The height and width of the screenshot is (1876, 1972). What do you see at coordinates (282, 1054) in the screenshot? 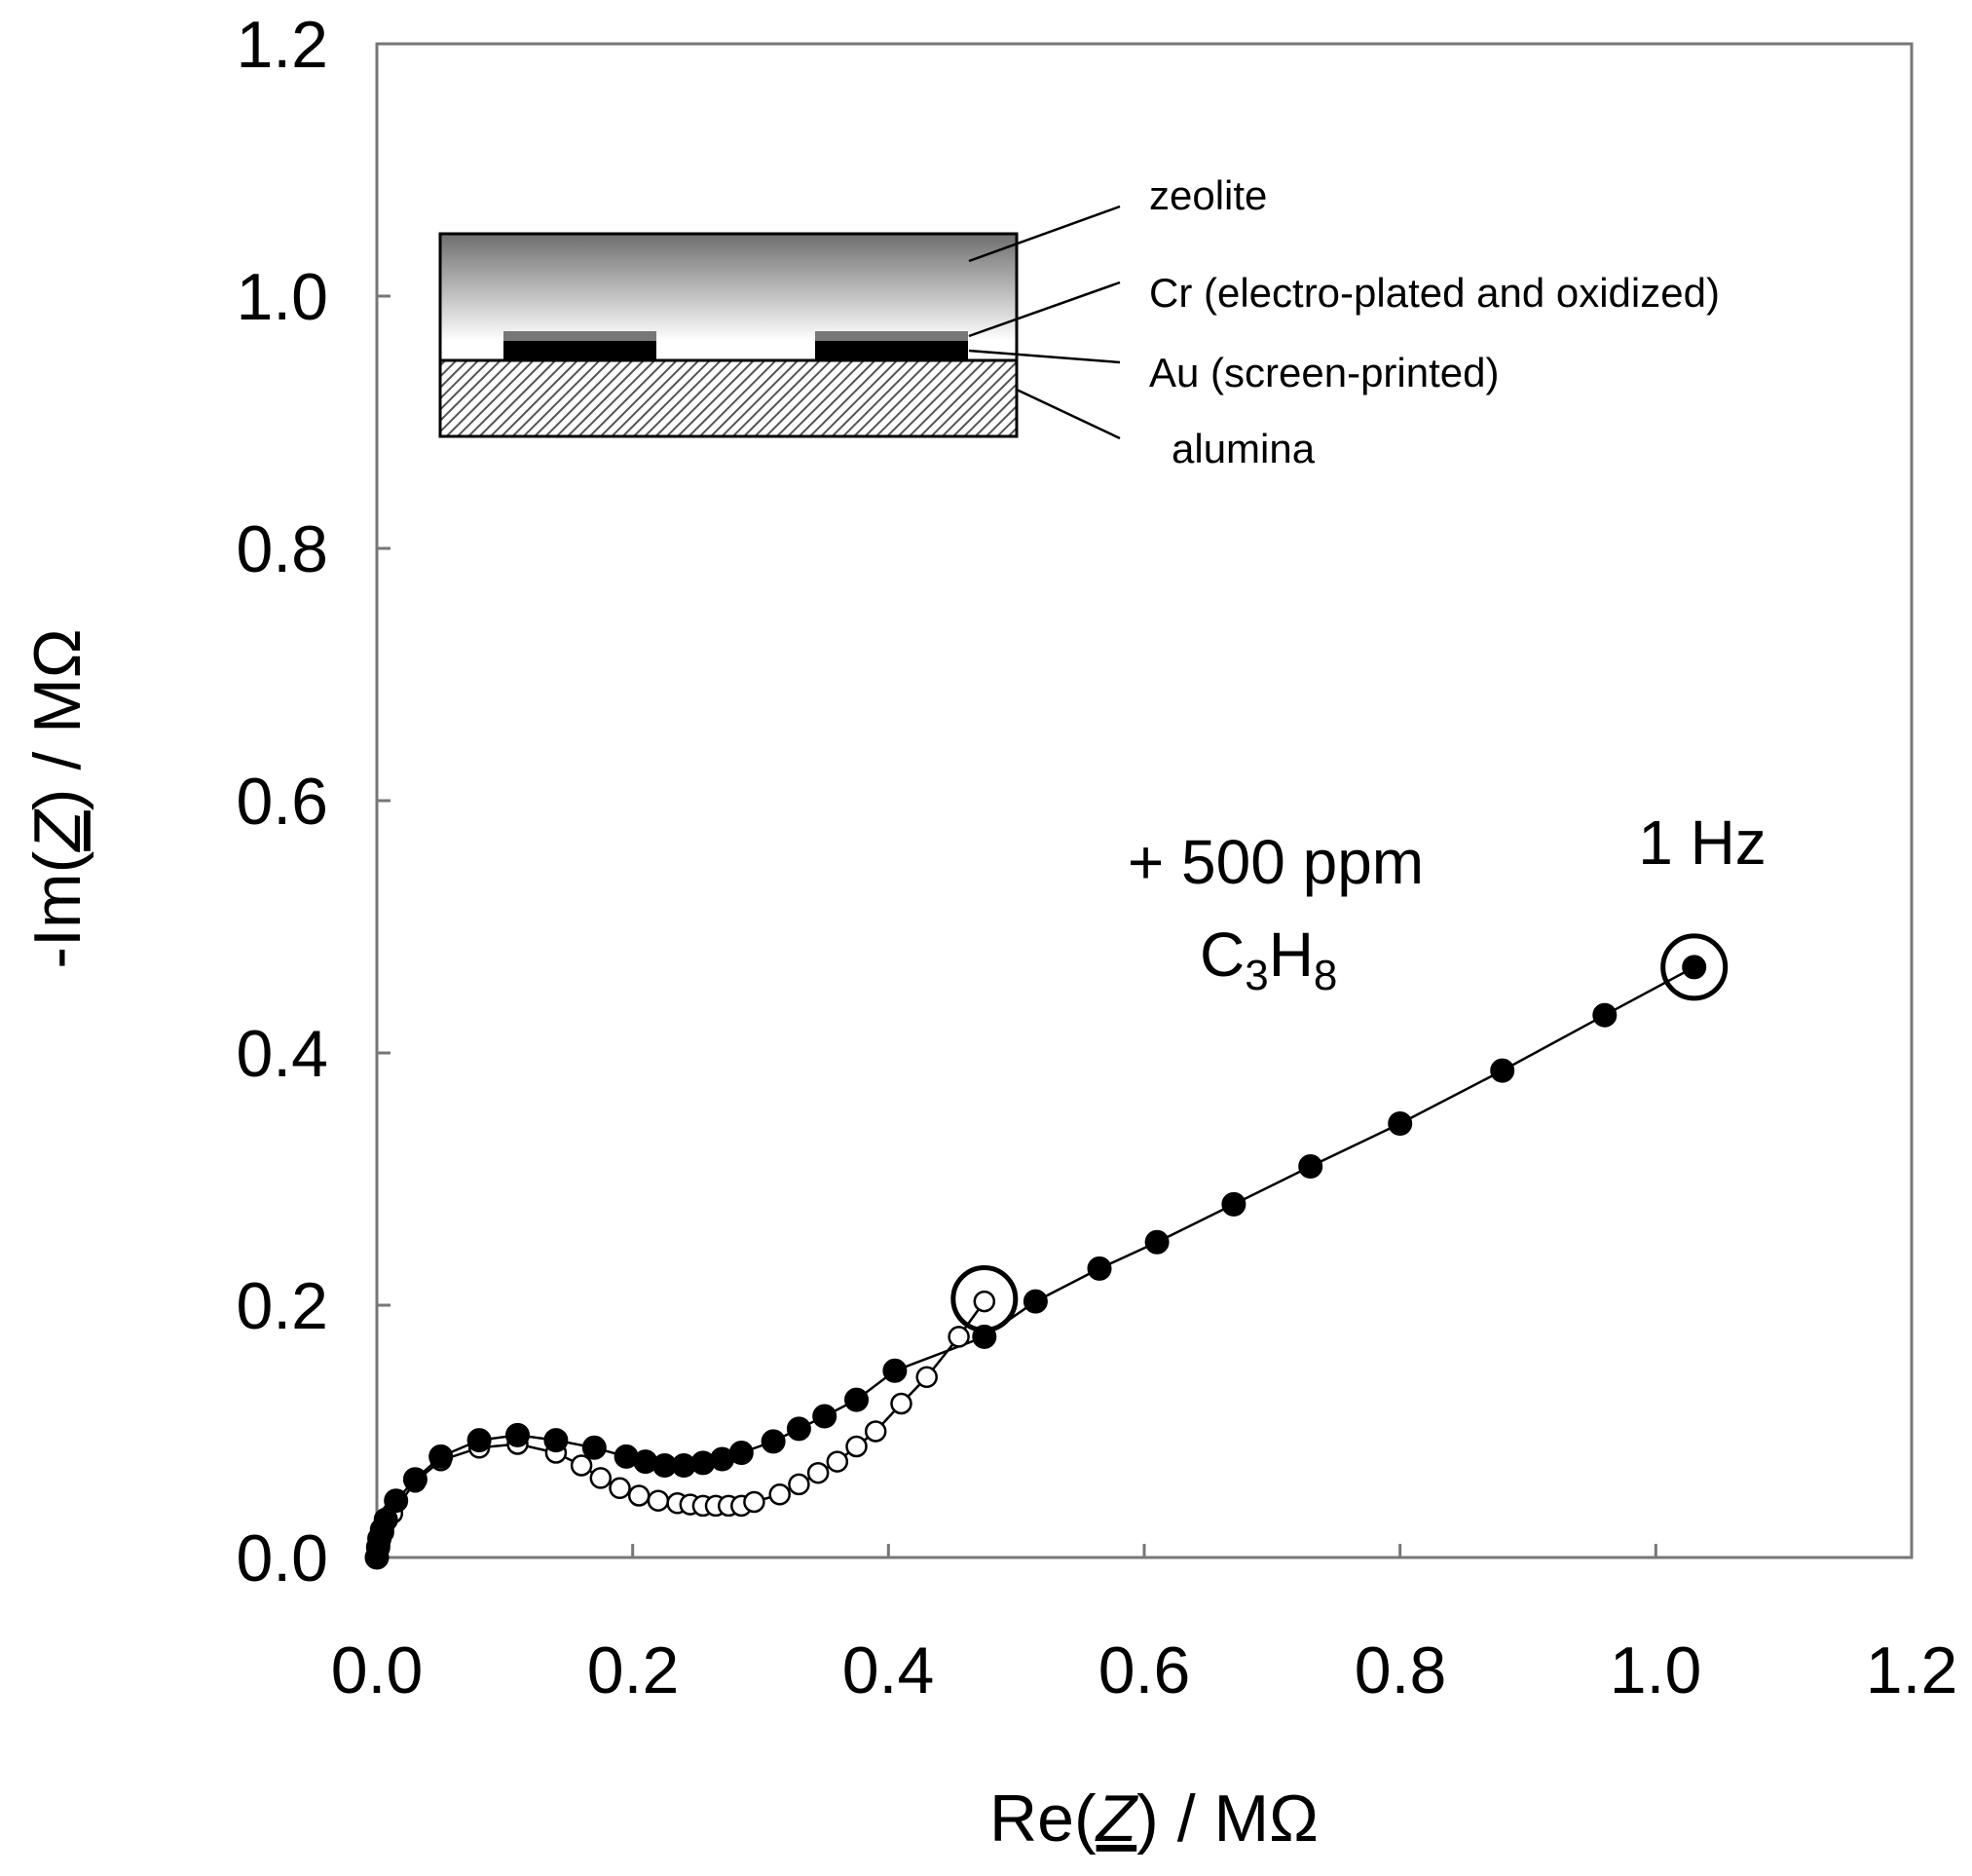
I see `y-tick-label: 0.4` at bounding box center [282, 1054].